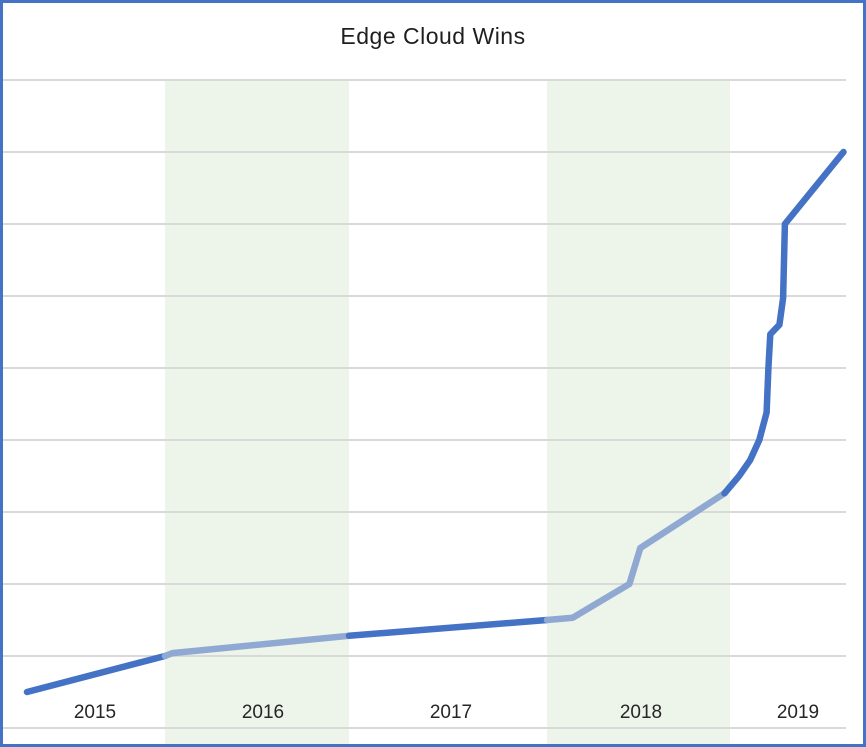 Image resolution: width=866 pixels, height=747 pixels. I want to click on x-axis-label: 2016, so click(263, 712).